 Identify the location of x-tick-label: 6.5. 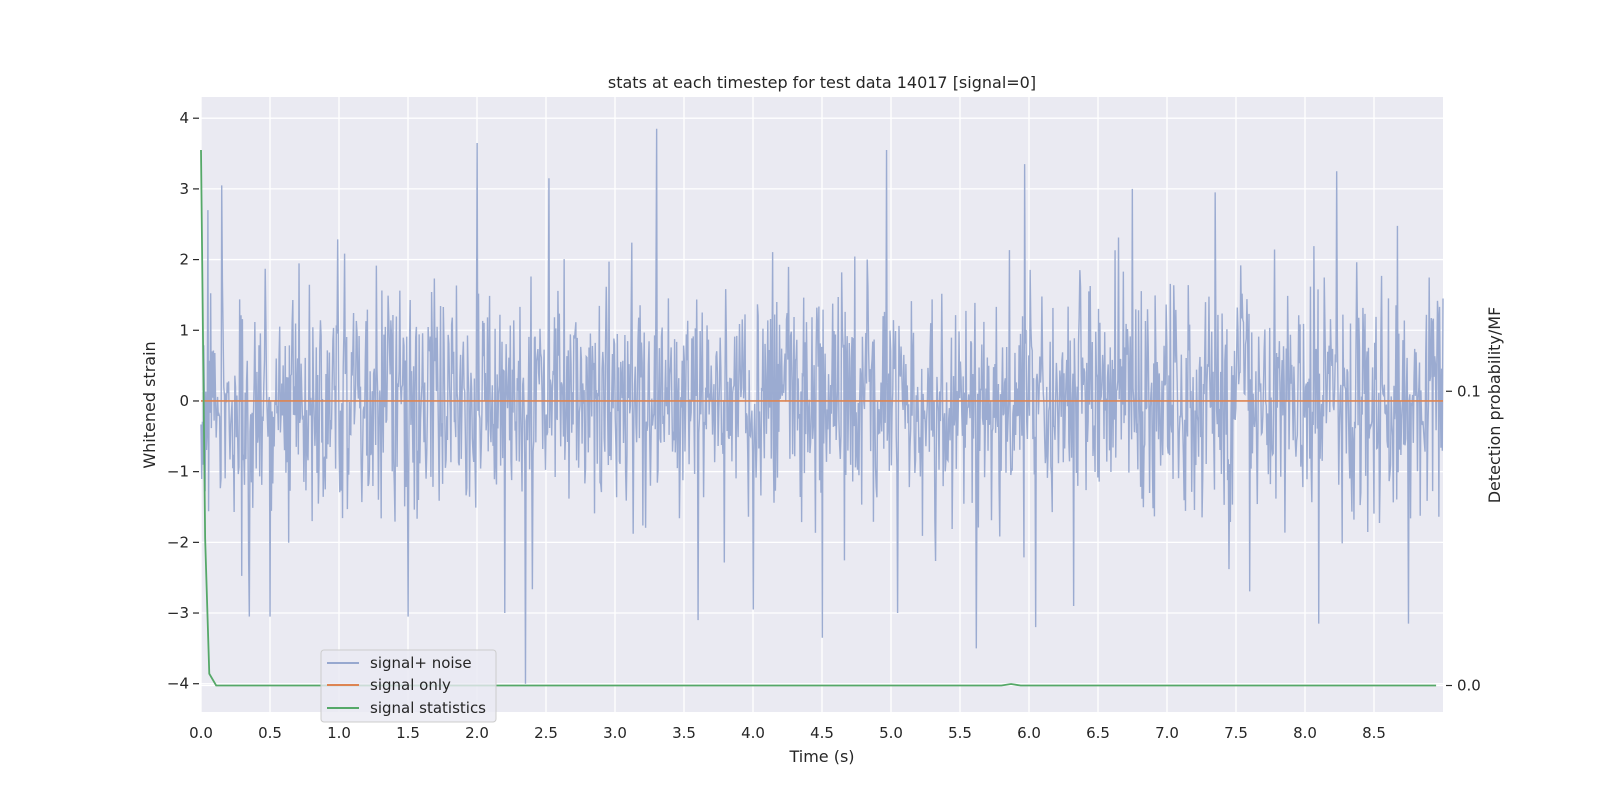
(1098, 733).